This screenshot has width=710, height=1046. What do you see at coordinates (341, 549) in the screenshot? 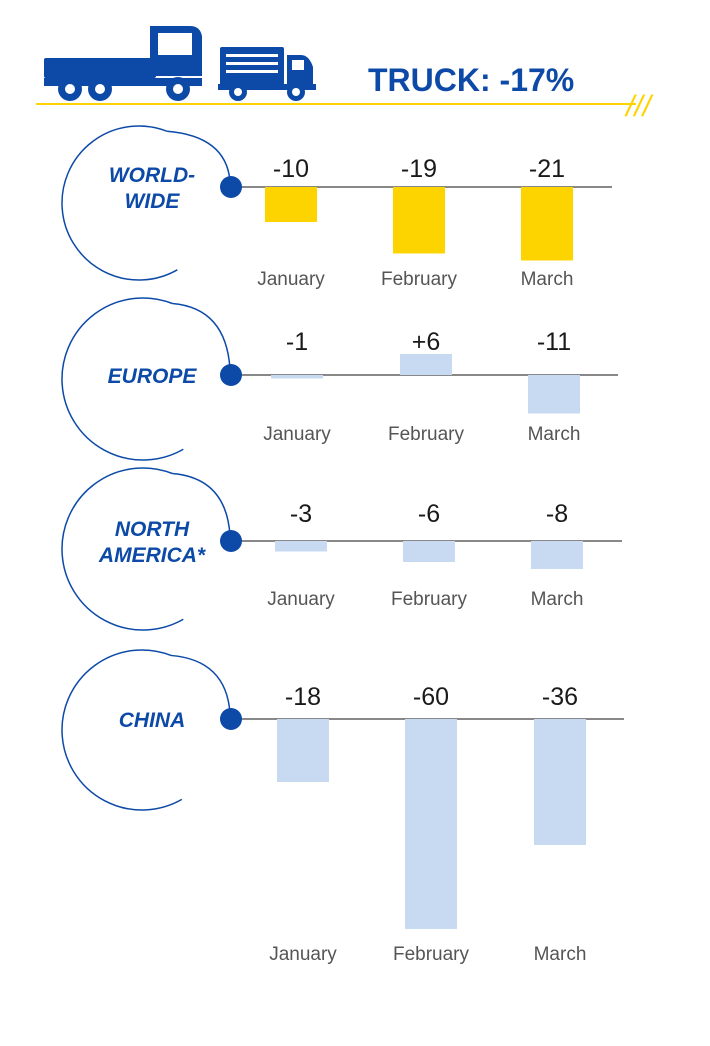
I see `region-panel: NORTH AMERICA* -3 January -6 February -8 March` at bounding box center [341, 549].